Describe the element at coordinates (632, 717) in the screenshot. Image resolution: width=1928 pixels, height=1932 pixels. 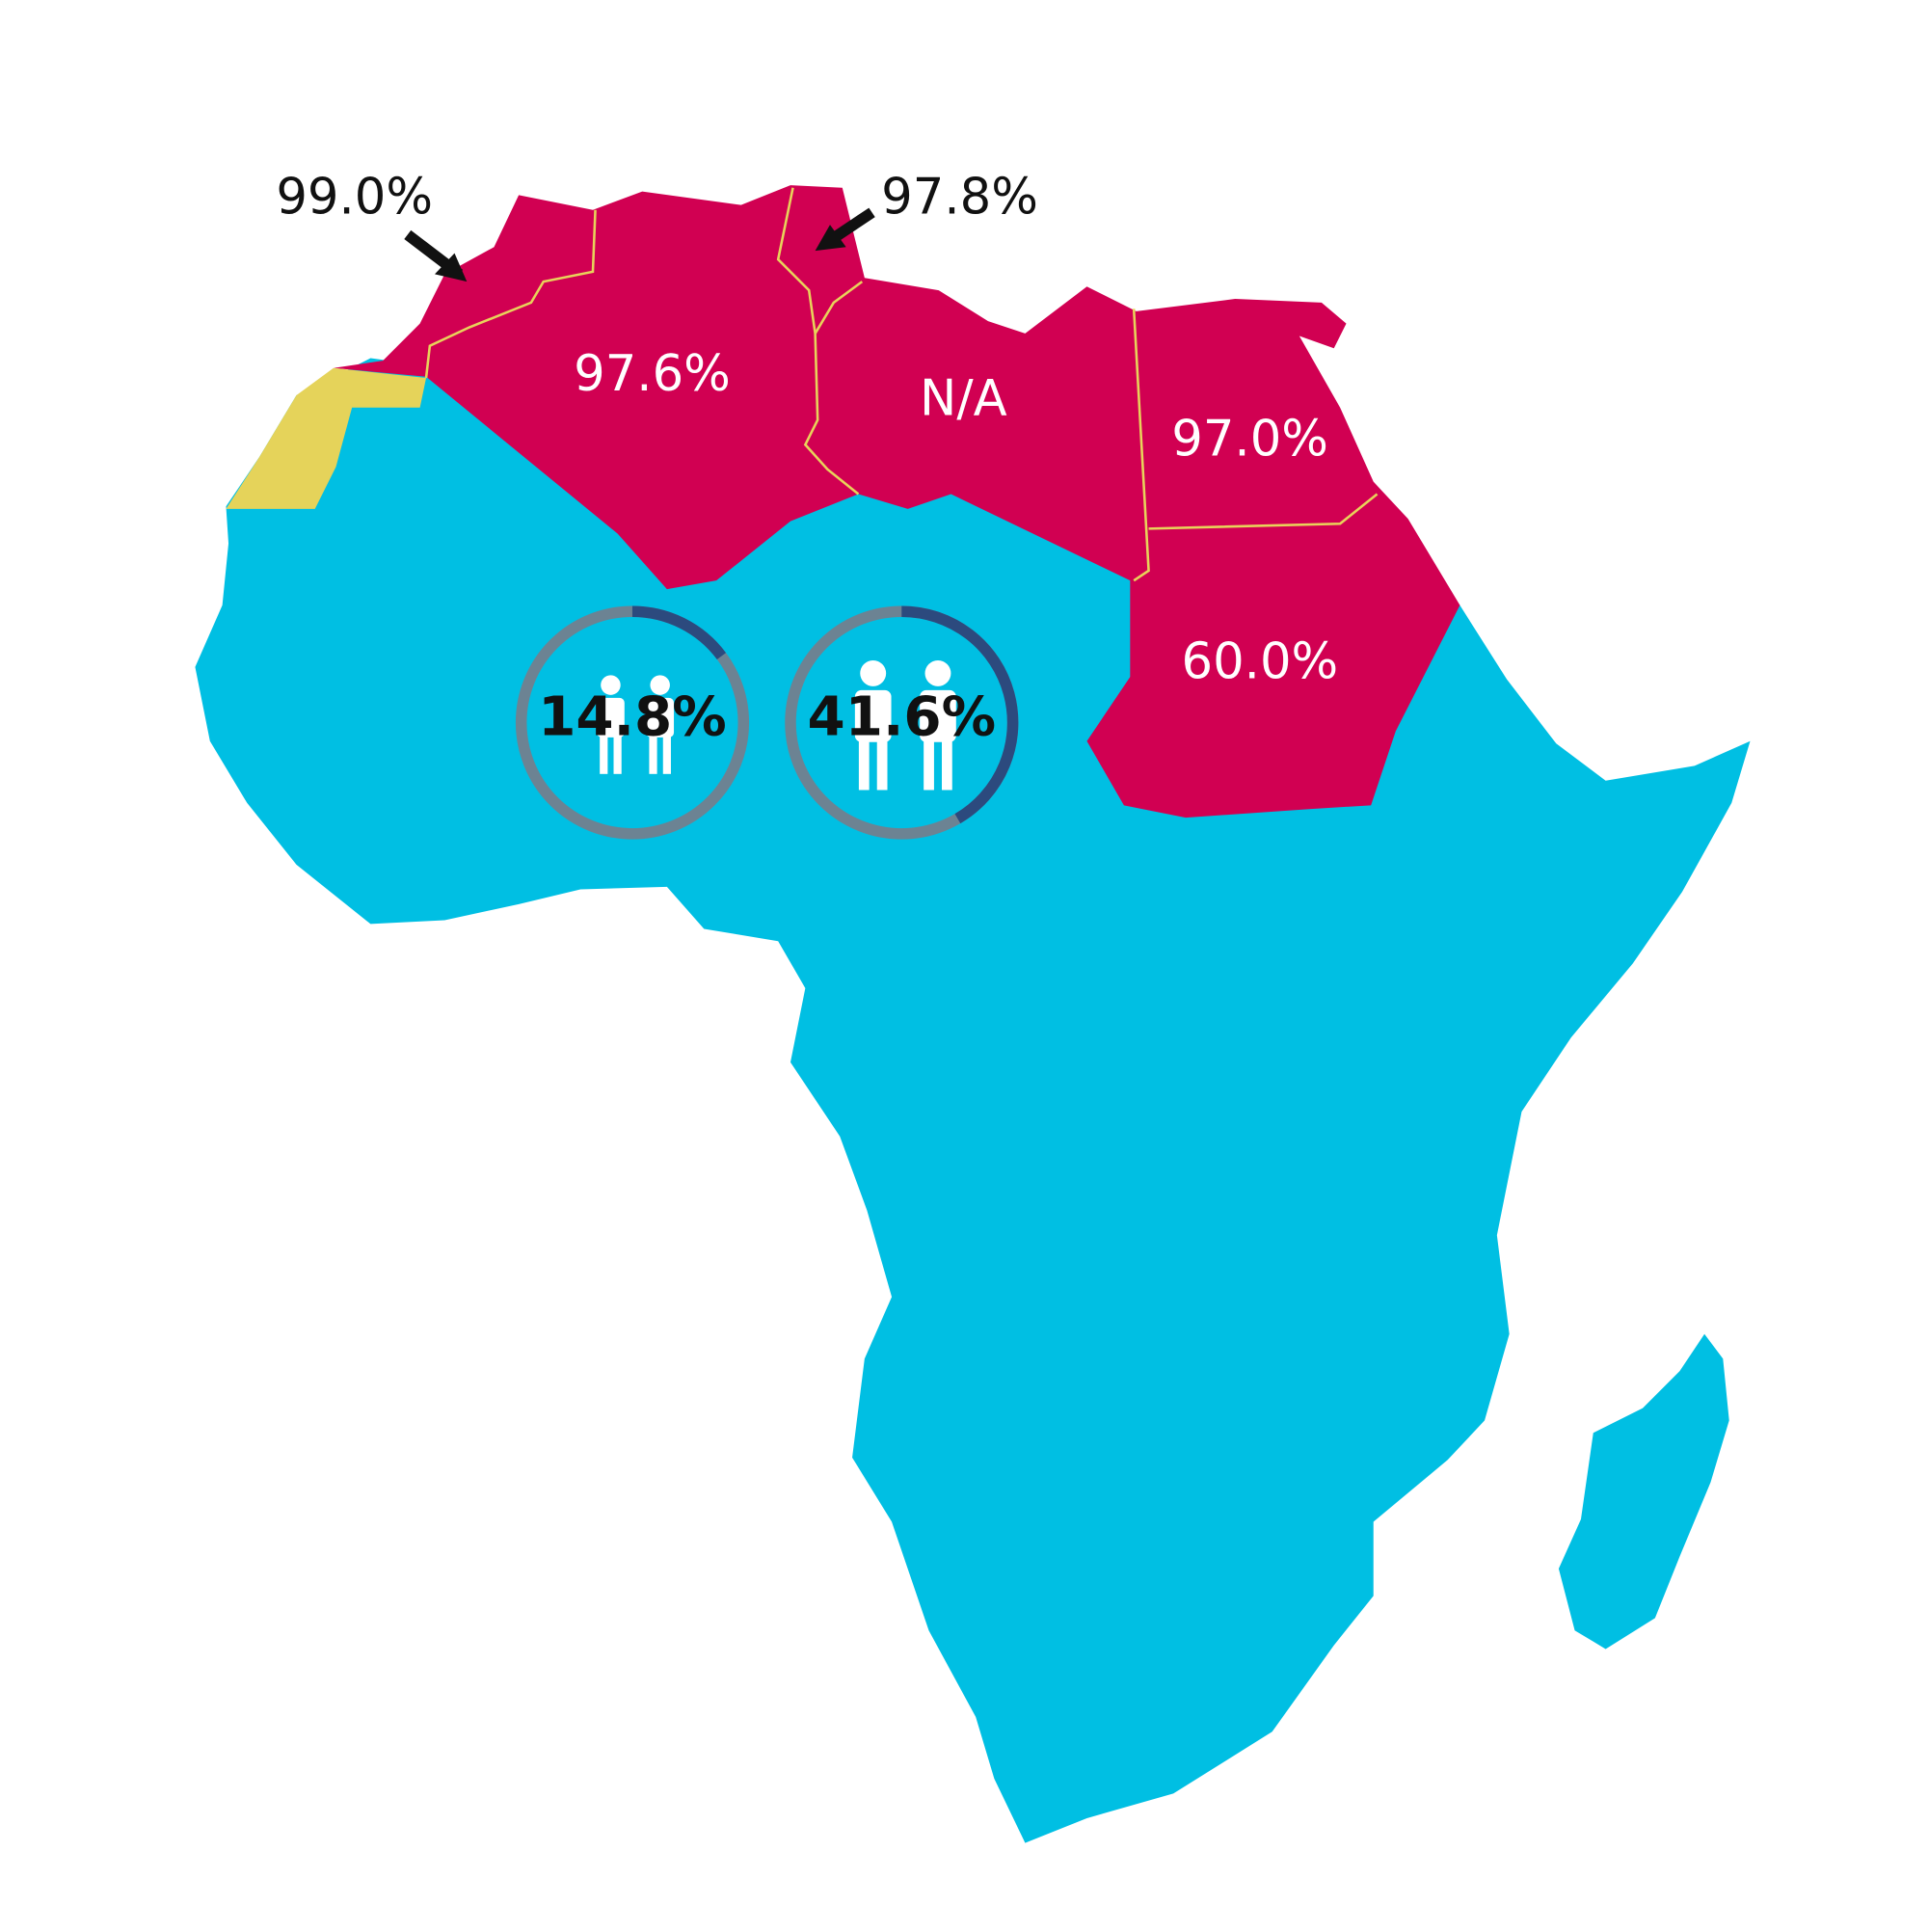
I see `donut-label: 14.8%` at that location.